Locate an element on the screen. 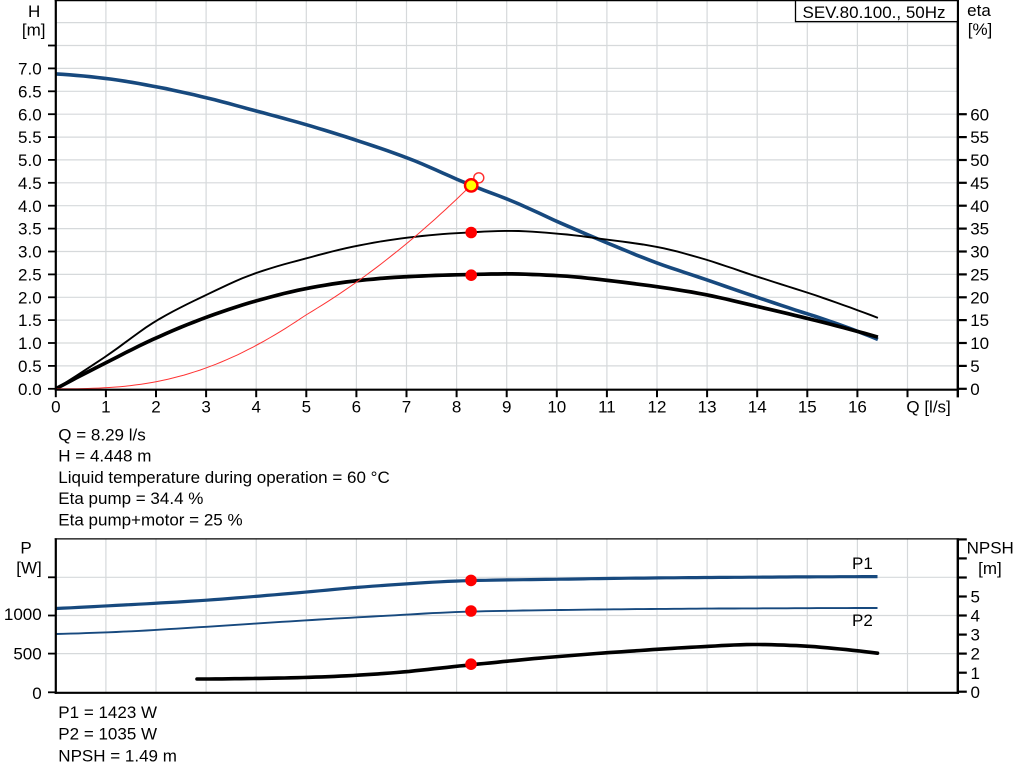  svg-text: Eta pump = 34.4 % is located at coordinates (130, 498).